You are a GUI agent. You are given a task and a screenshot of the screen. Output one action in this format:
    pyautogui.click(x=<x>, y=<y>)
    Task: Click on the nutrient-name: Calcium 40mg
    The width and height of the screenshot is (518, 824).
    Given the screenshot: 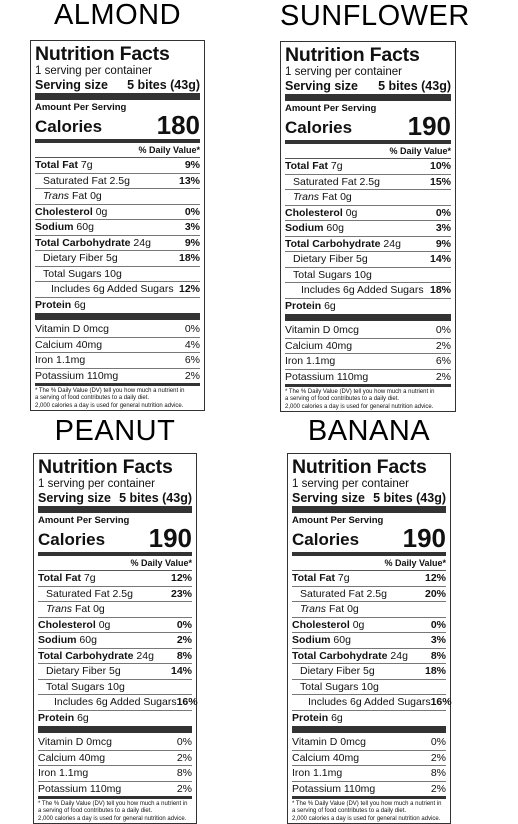 What is the action you would take?
    pyautogui.click(x=319, y=345)
    